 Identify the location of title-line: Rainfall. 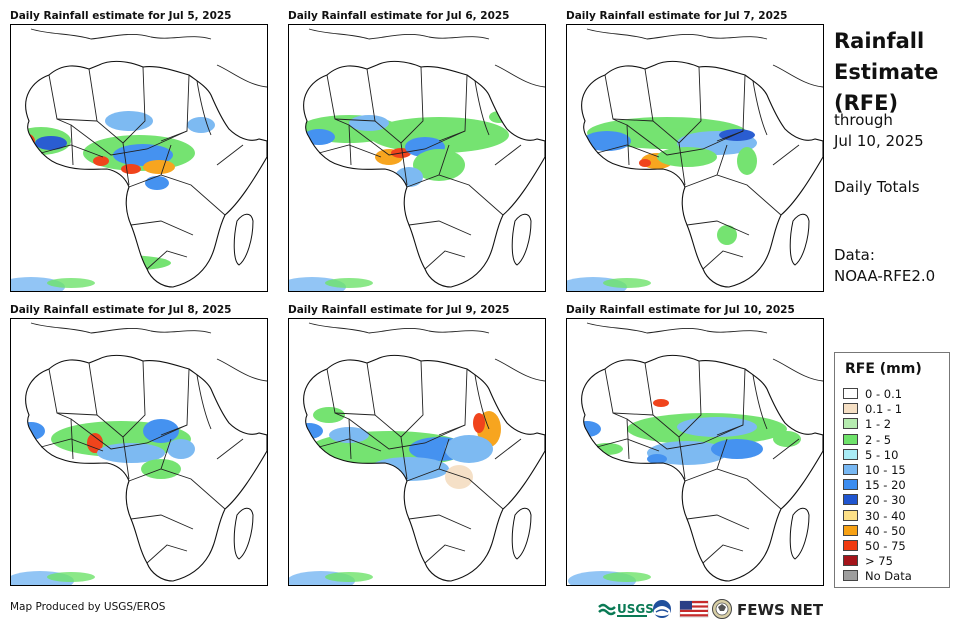
(879, 41).